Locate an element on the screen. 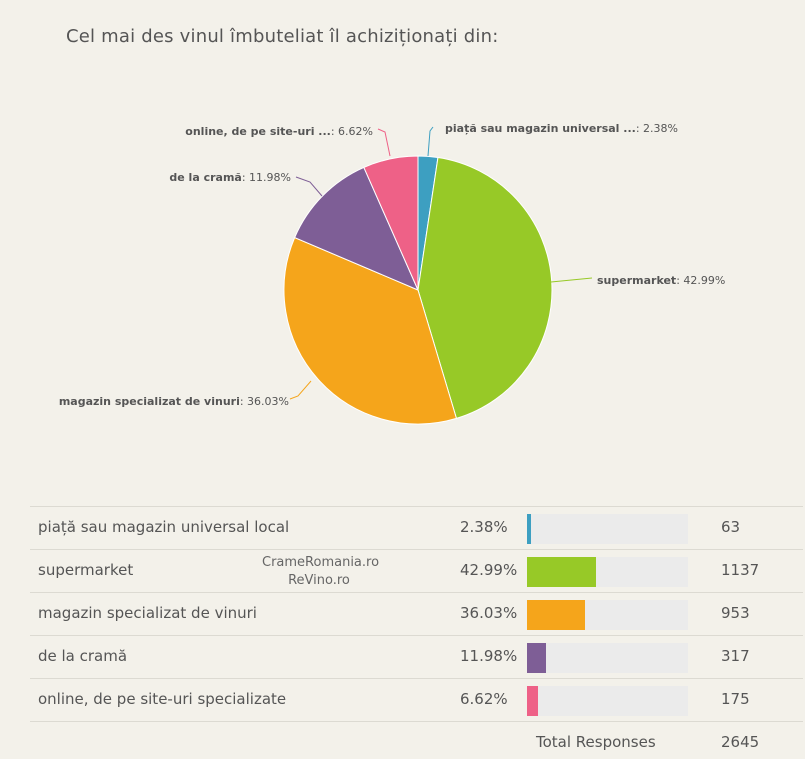 This screenshot has height=759, width=805. result-percent: 11.98% is located at coordinates (489, 656).